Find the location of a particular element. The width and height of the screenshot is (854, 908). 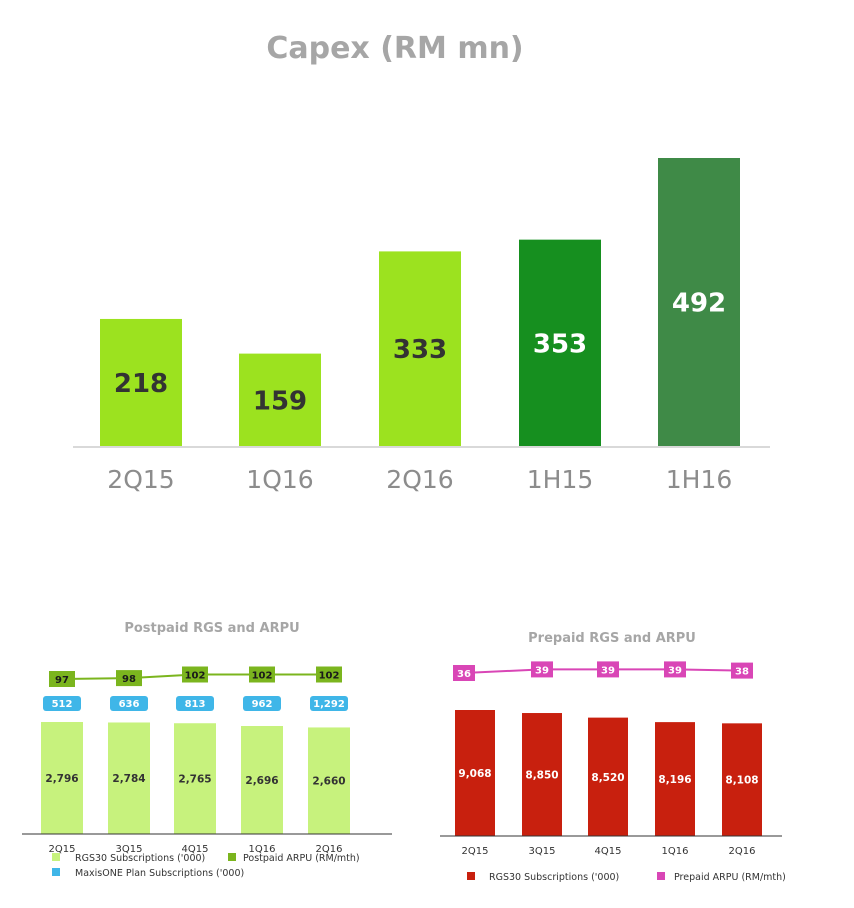

legend-label-prepaid-rgs30: RGS30 Subscriptions ('000) is located at coordinates (554, 877).